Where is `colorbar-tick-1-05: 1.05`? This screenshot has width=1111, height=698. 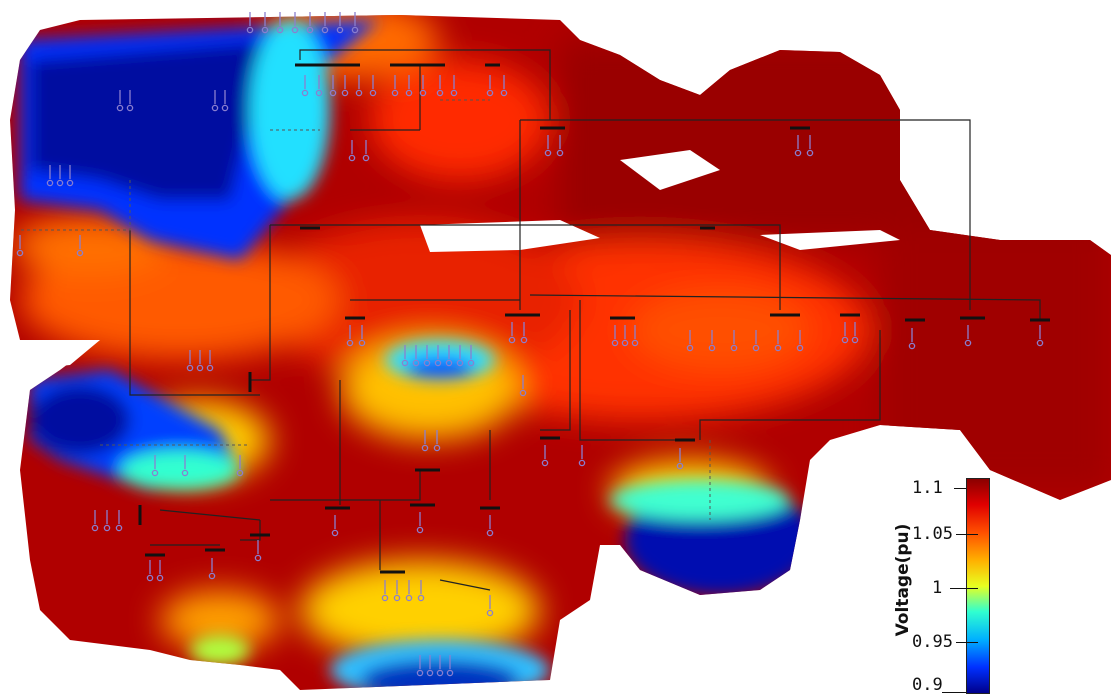
colorbar-tick-1-05: 1.05 is located at coordinates (932, 534).